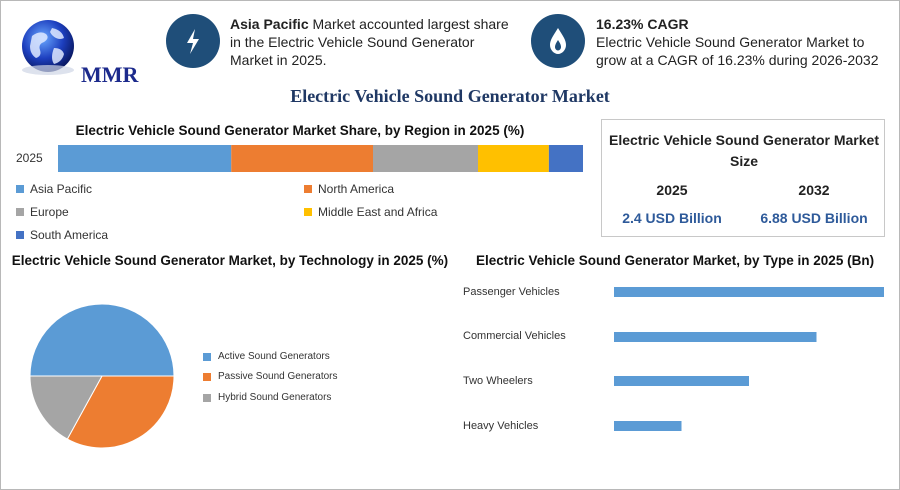 This screenshot has height=490, width=900. What do you see at coordinates (558, 41) in the screenshot?
I see `flame-drop-icon` at bounding box center [558, 41].